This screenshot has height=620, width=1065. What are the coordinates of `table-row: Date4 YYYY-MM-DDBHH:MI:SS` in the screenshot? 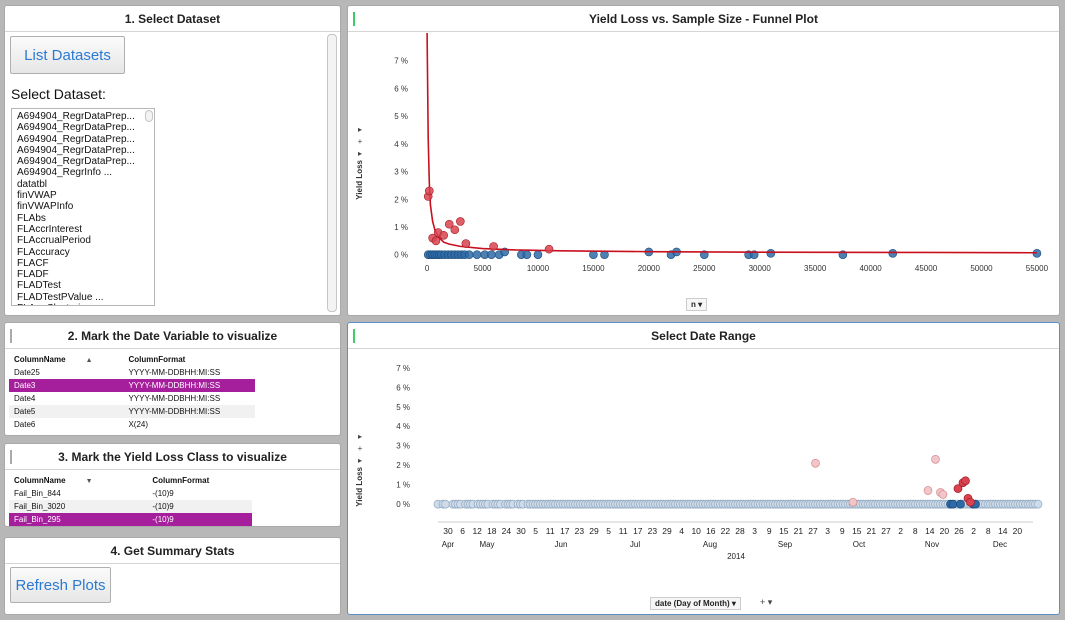 It's located at (132, 398).